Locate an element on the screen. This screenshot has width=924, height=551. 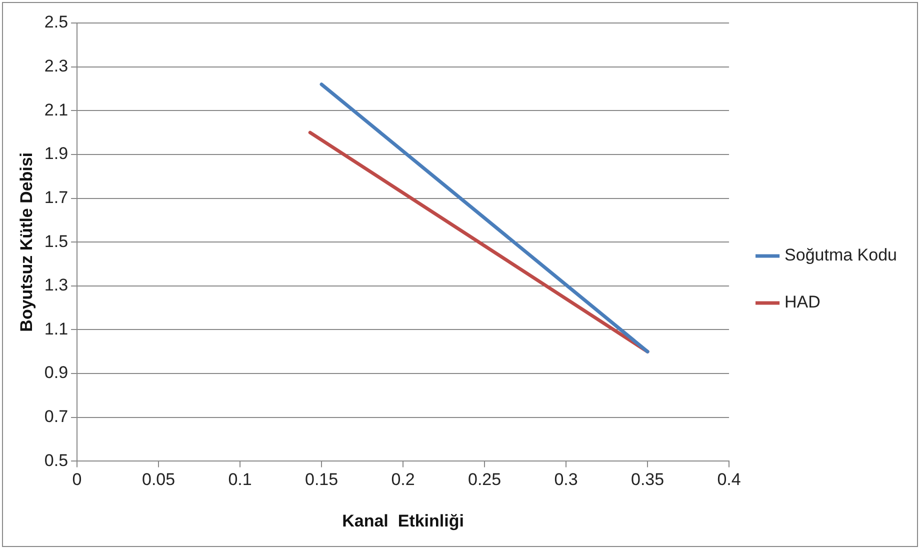
y-tick-label: 1.1 is located at coordinates (56, 328).